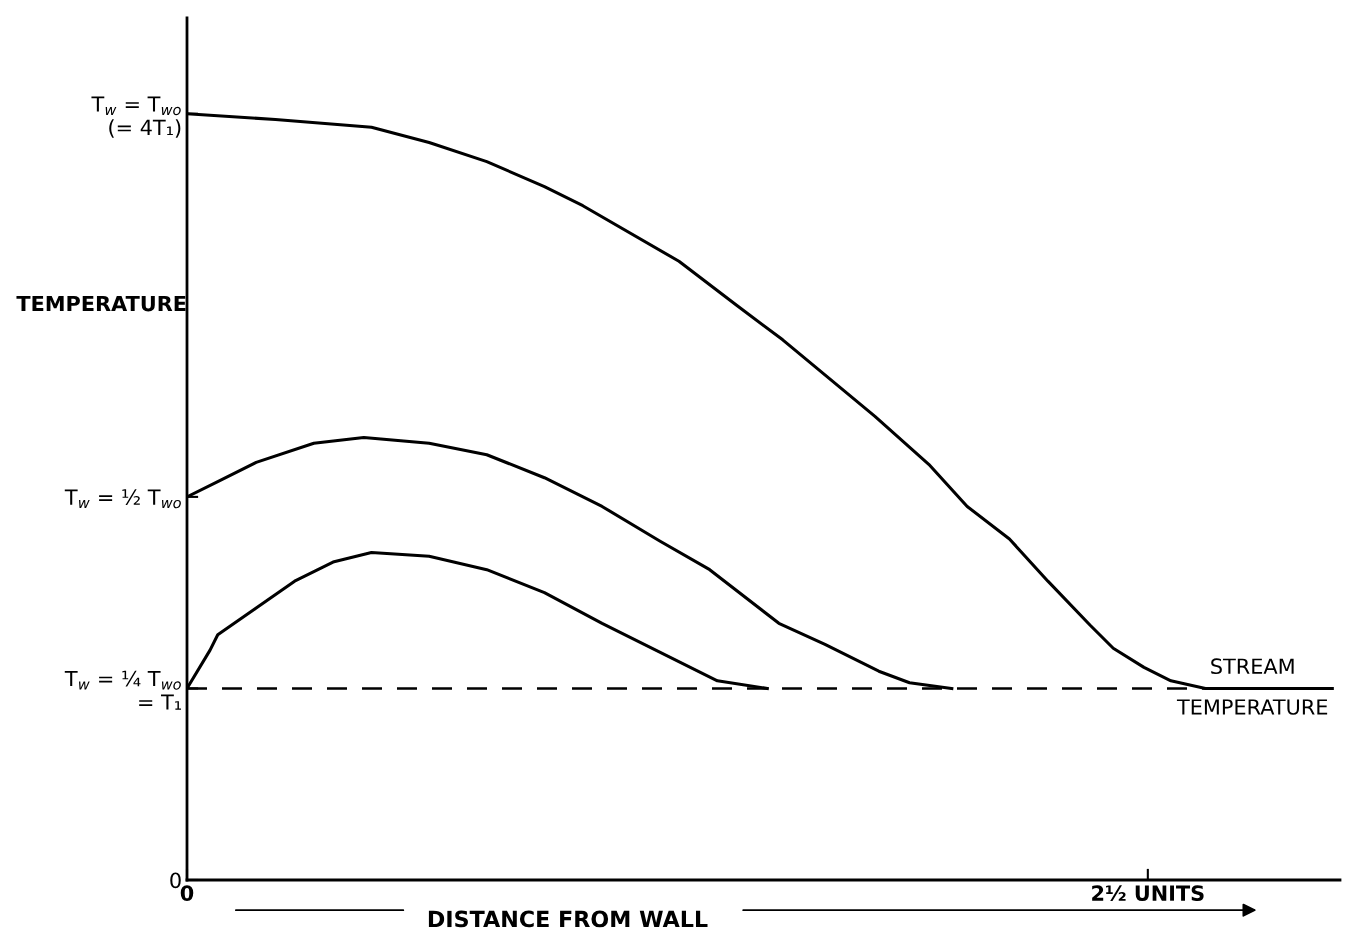  Describe the element at coordinates (1148, 893) in the screenshot. I see `x-tick-label: 2½ UNITS` at that location.